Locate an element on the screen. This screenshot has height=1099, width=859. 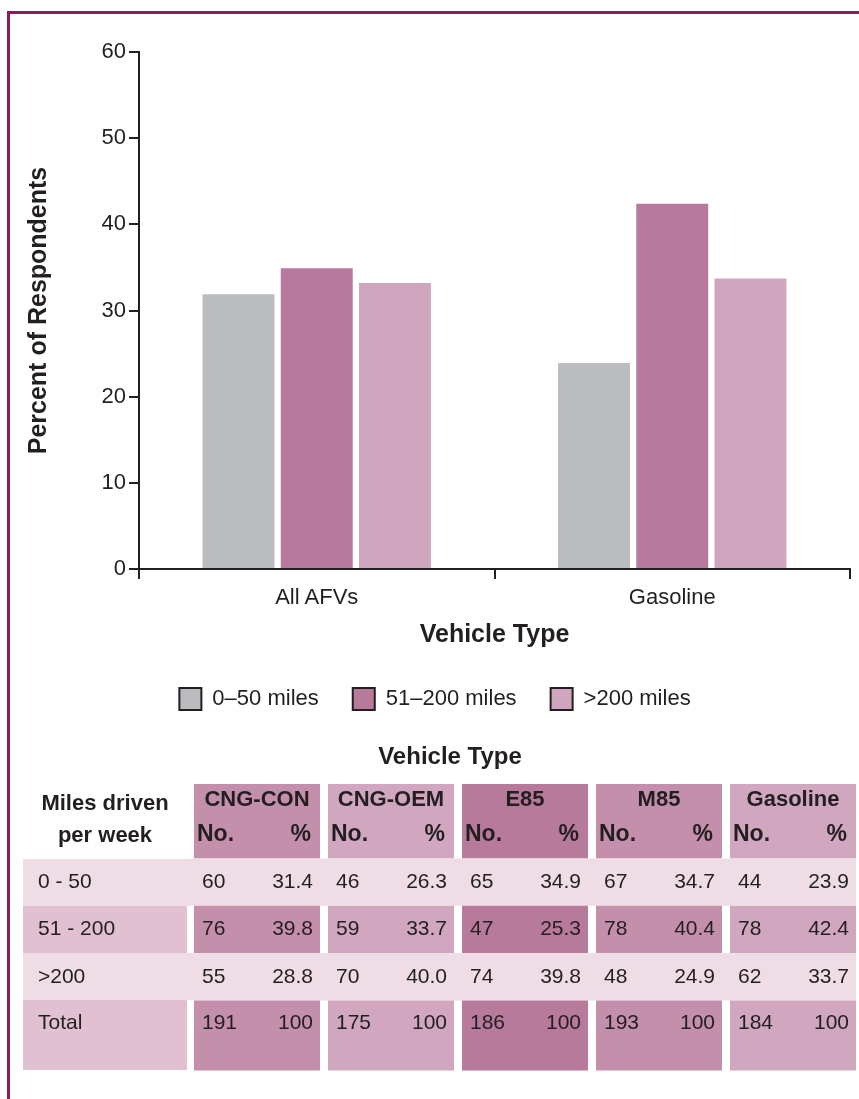
x-tick-label: All AFVs is located at coordinates (317, 597).